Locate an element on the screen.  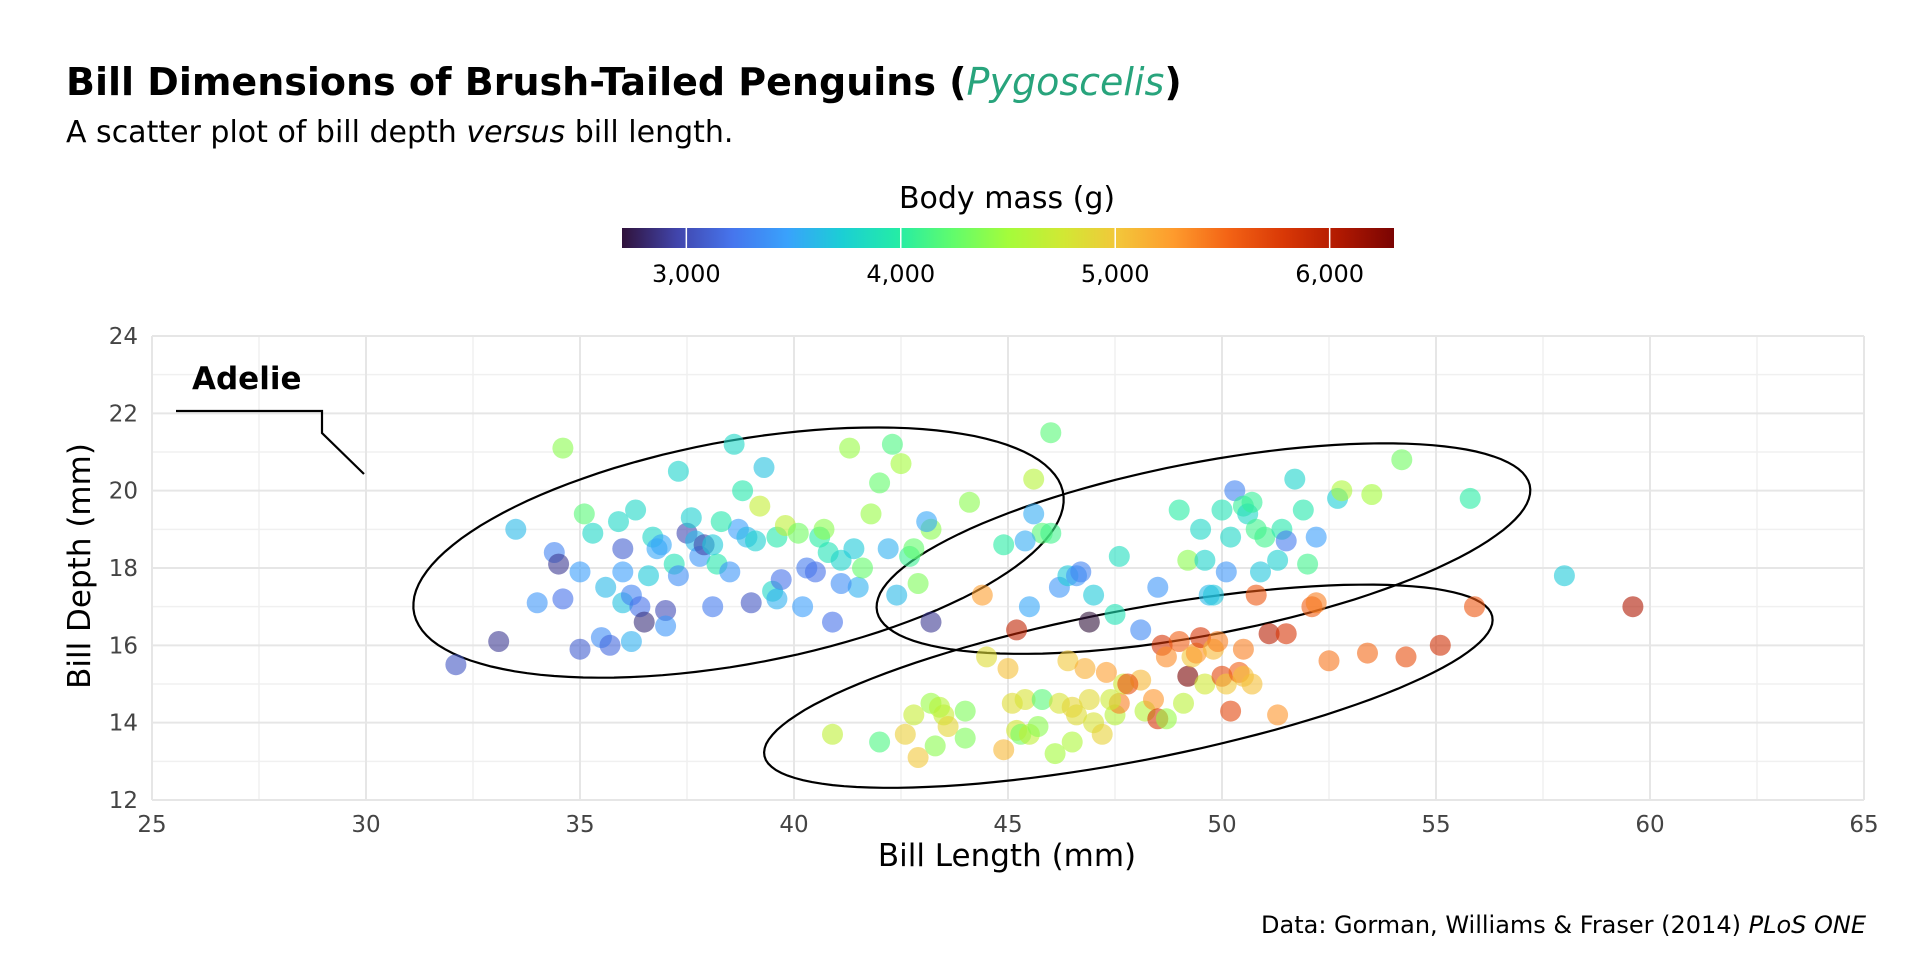
legend-tick-label: 6,000 is located at coordinates (1329, 274).